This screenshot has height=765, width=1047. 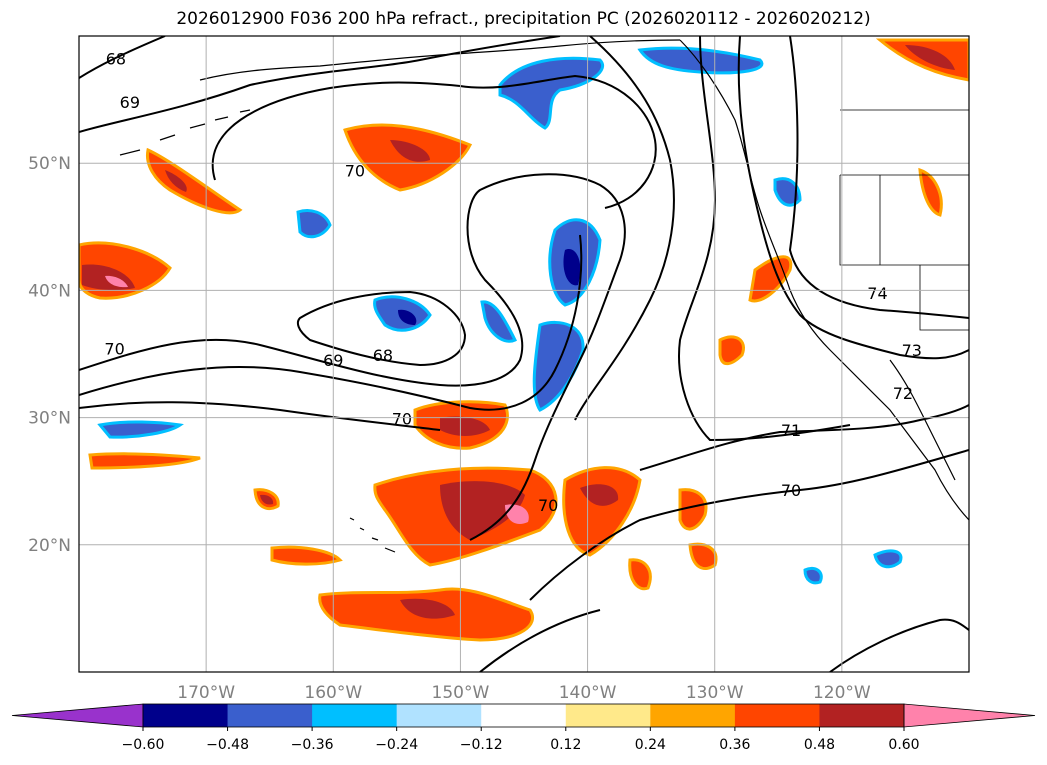 What do you see at coordinates (903, 393) in the screenshot?
I see `contour-label: 72` at bounding box center [903, 393].